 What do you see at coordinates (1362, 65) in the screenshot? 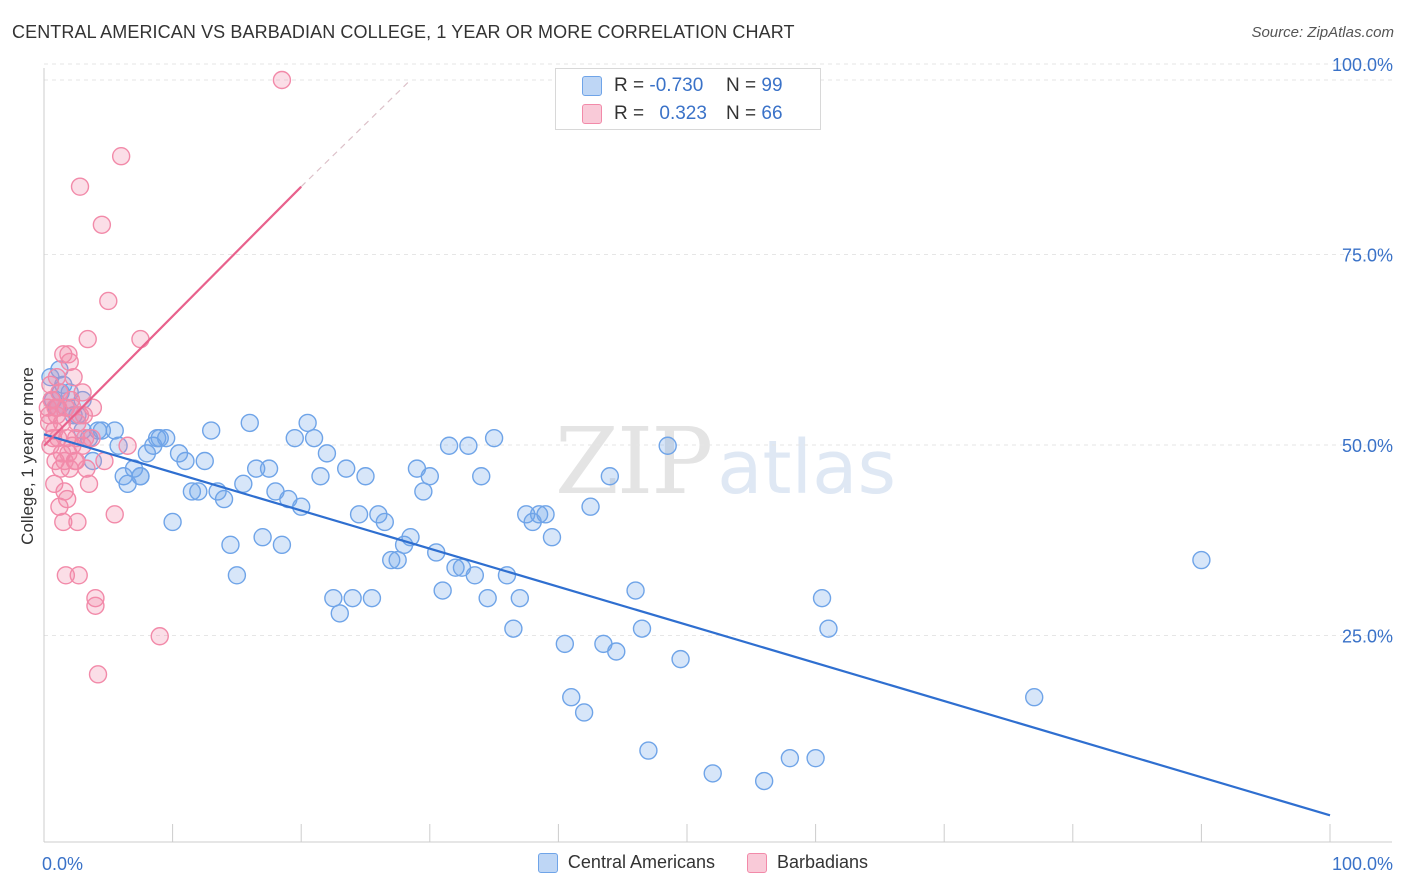
I see `y-tick-label: 100.0%` at bounding box center [1362, 65].